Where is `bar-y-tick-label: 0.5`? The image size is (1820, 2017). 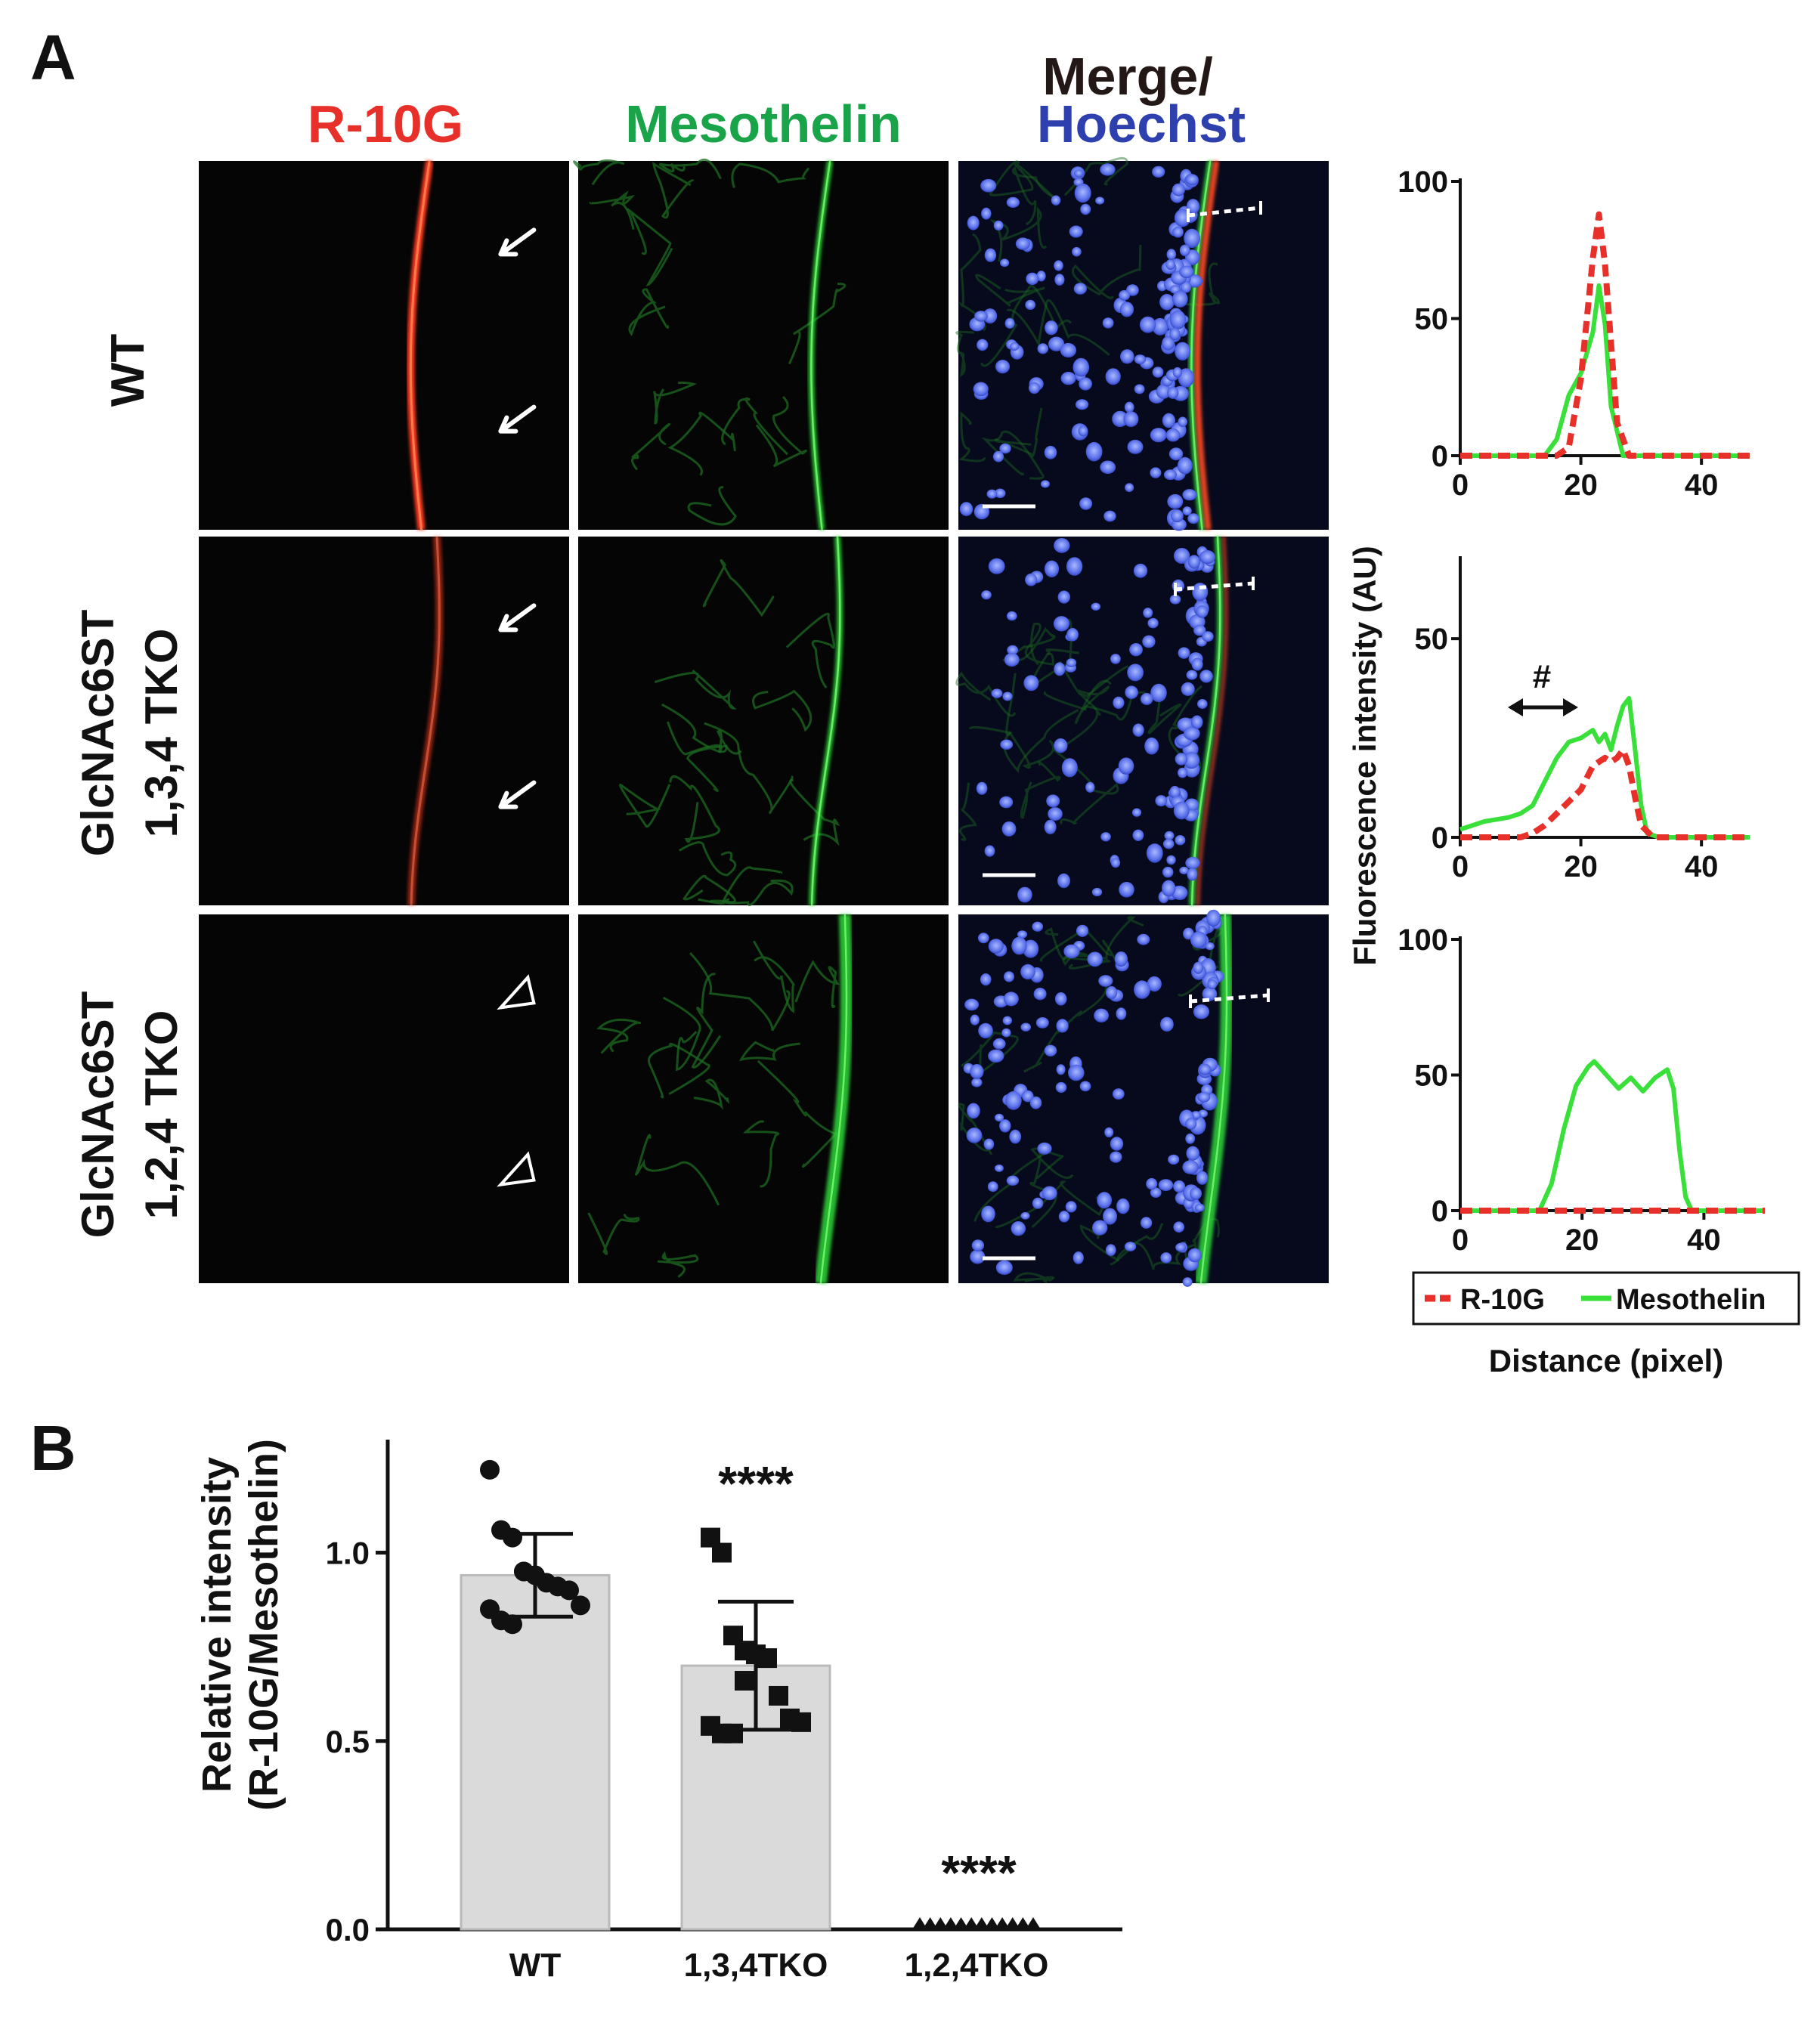
bar-y-tick-label: 0.5 is located at coordinates (348, 1742).